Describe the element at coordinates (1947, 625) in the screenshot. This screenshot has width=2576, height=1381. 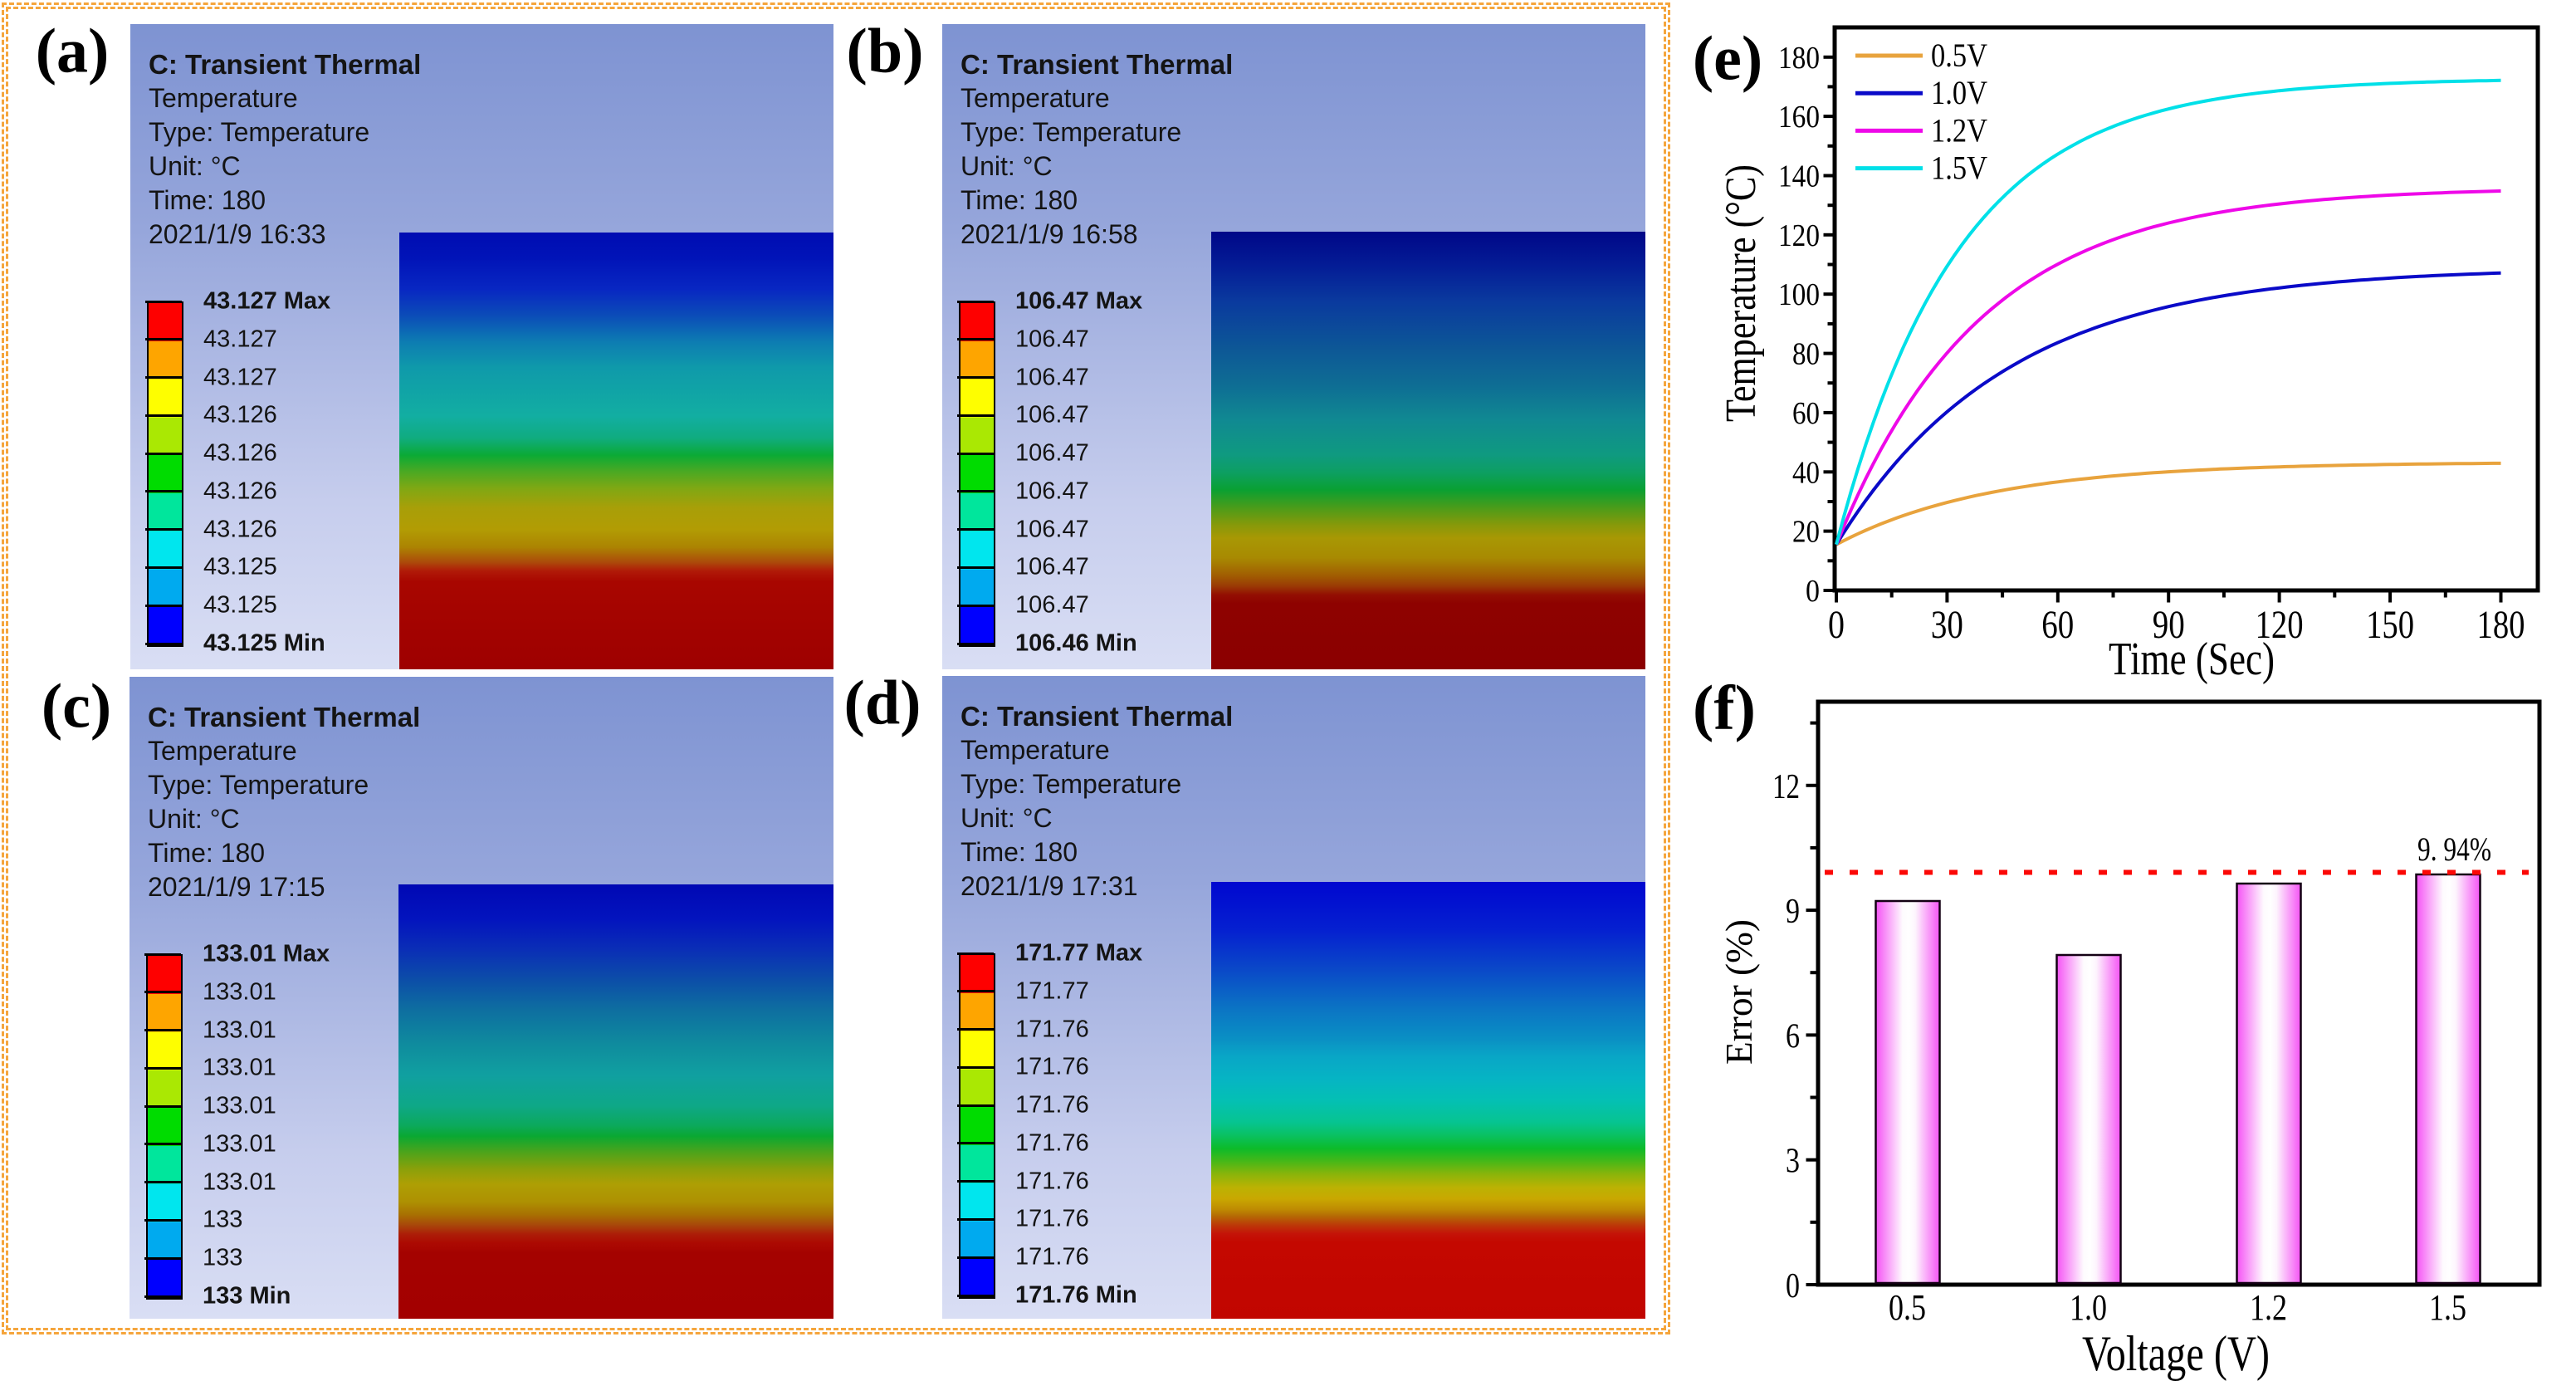
I see `svg-text: 30` at that location.